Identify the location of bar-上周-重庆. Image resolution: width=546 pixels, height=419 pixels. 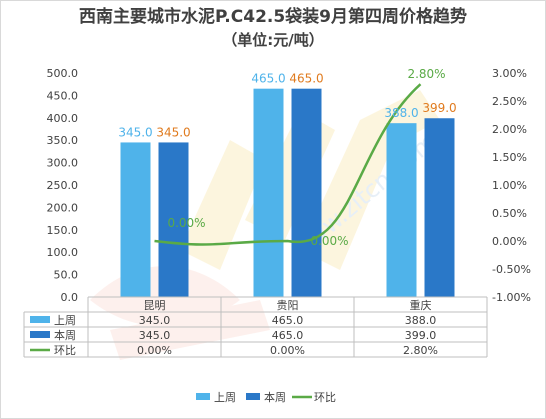
(401, 210).